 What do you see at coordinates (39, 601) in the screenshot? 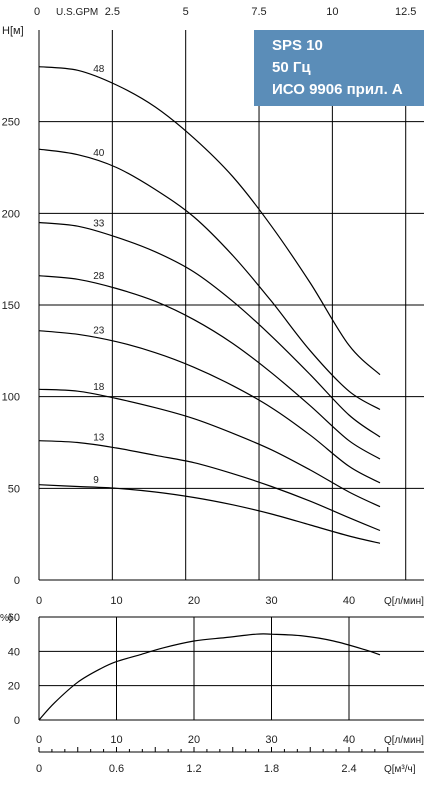
I see `head-x-tick-label: 0` at bounding box center [39, 601].